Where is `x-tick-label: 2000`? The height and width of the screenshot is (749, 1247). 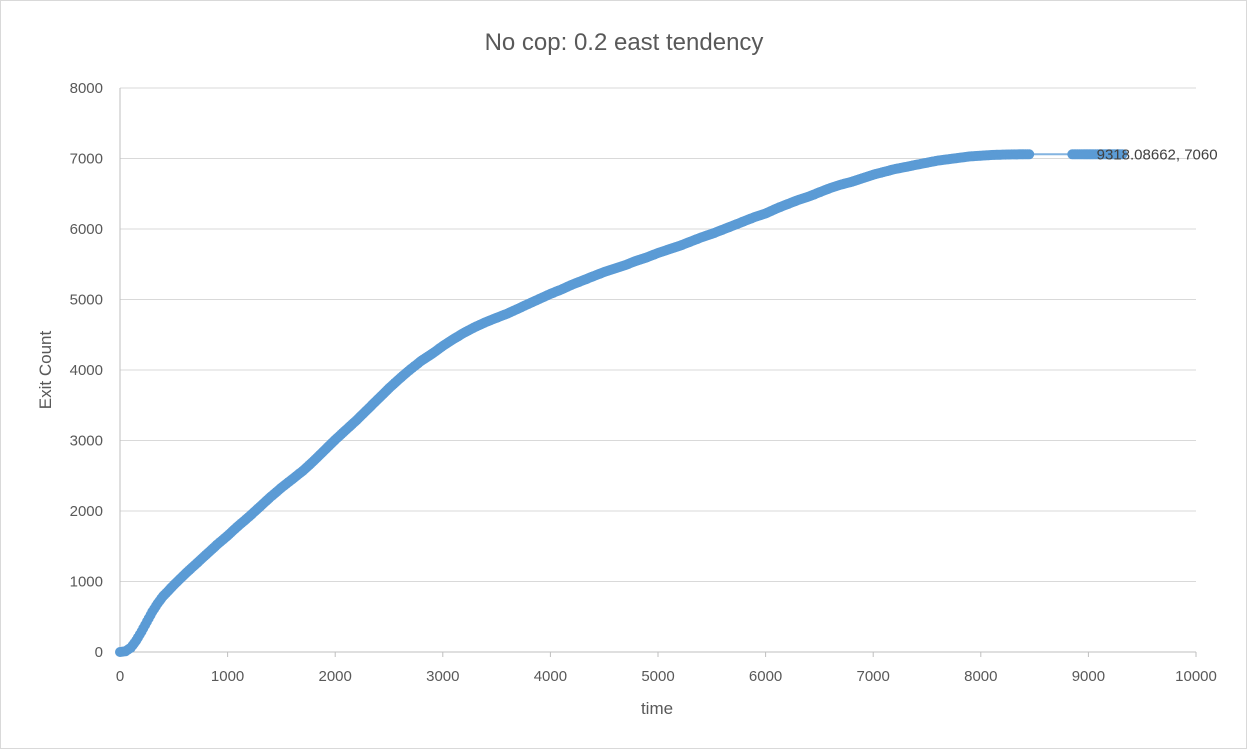 x-tick-label: 2000 is located at coordinates (335, 676).